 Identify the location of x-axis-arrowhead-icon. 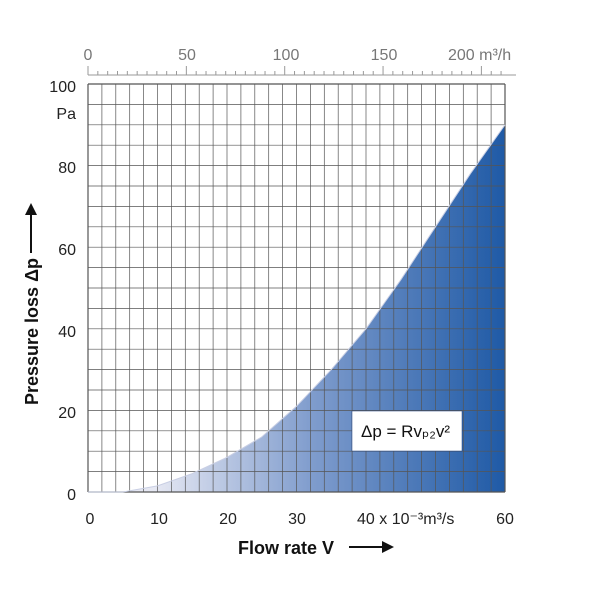
(388, 547).